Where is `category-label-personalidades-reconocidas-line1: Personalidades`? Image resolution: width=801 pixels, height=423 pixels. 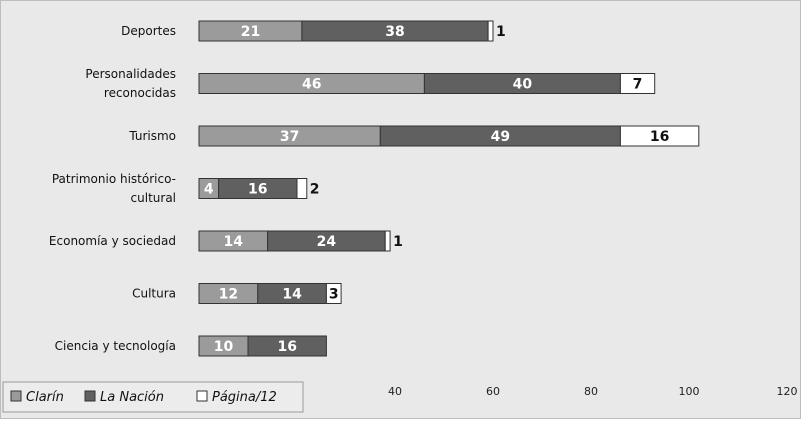 category-label-personalidades-reconocidas-line1: Personalidades is located at coordinates (130, 74).